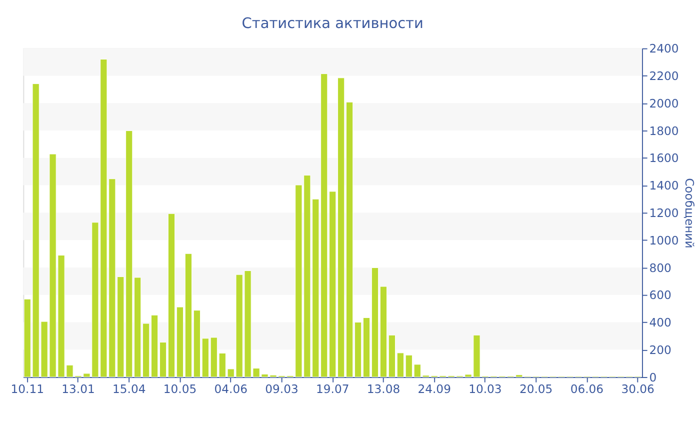 This screenshot has width=700, height=430. What do you see at coordinates (78, 389) in the screenshot?
I see `x-tick-label: 13.01` at bounding box center [78, 389].